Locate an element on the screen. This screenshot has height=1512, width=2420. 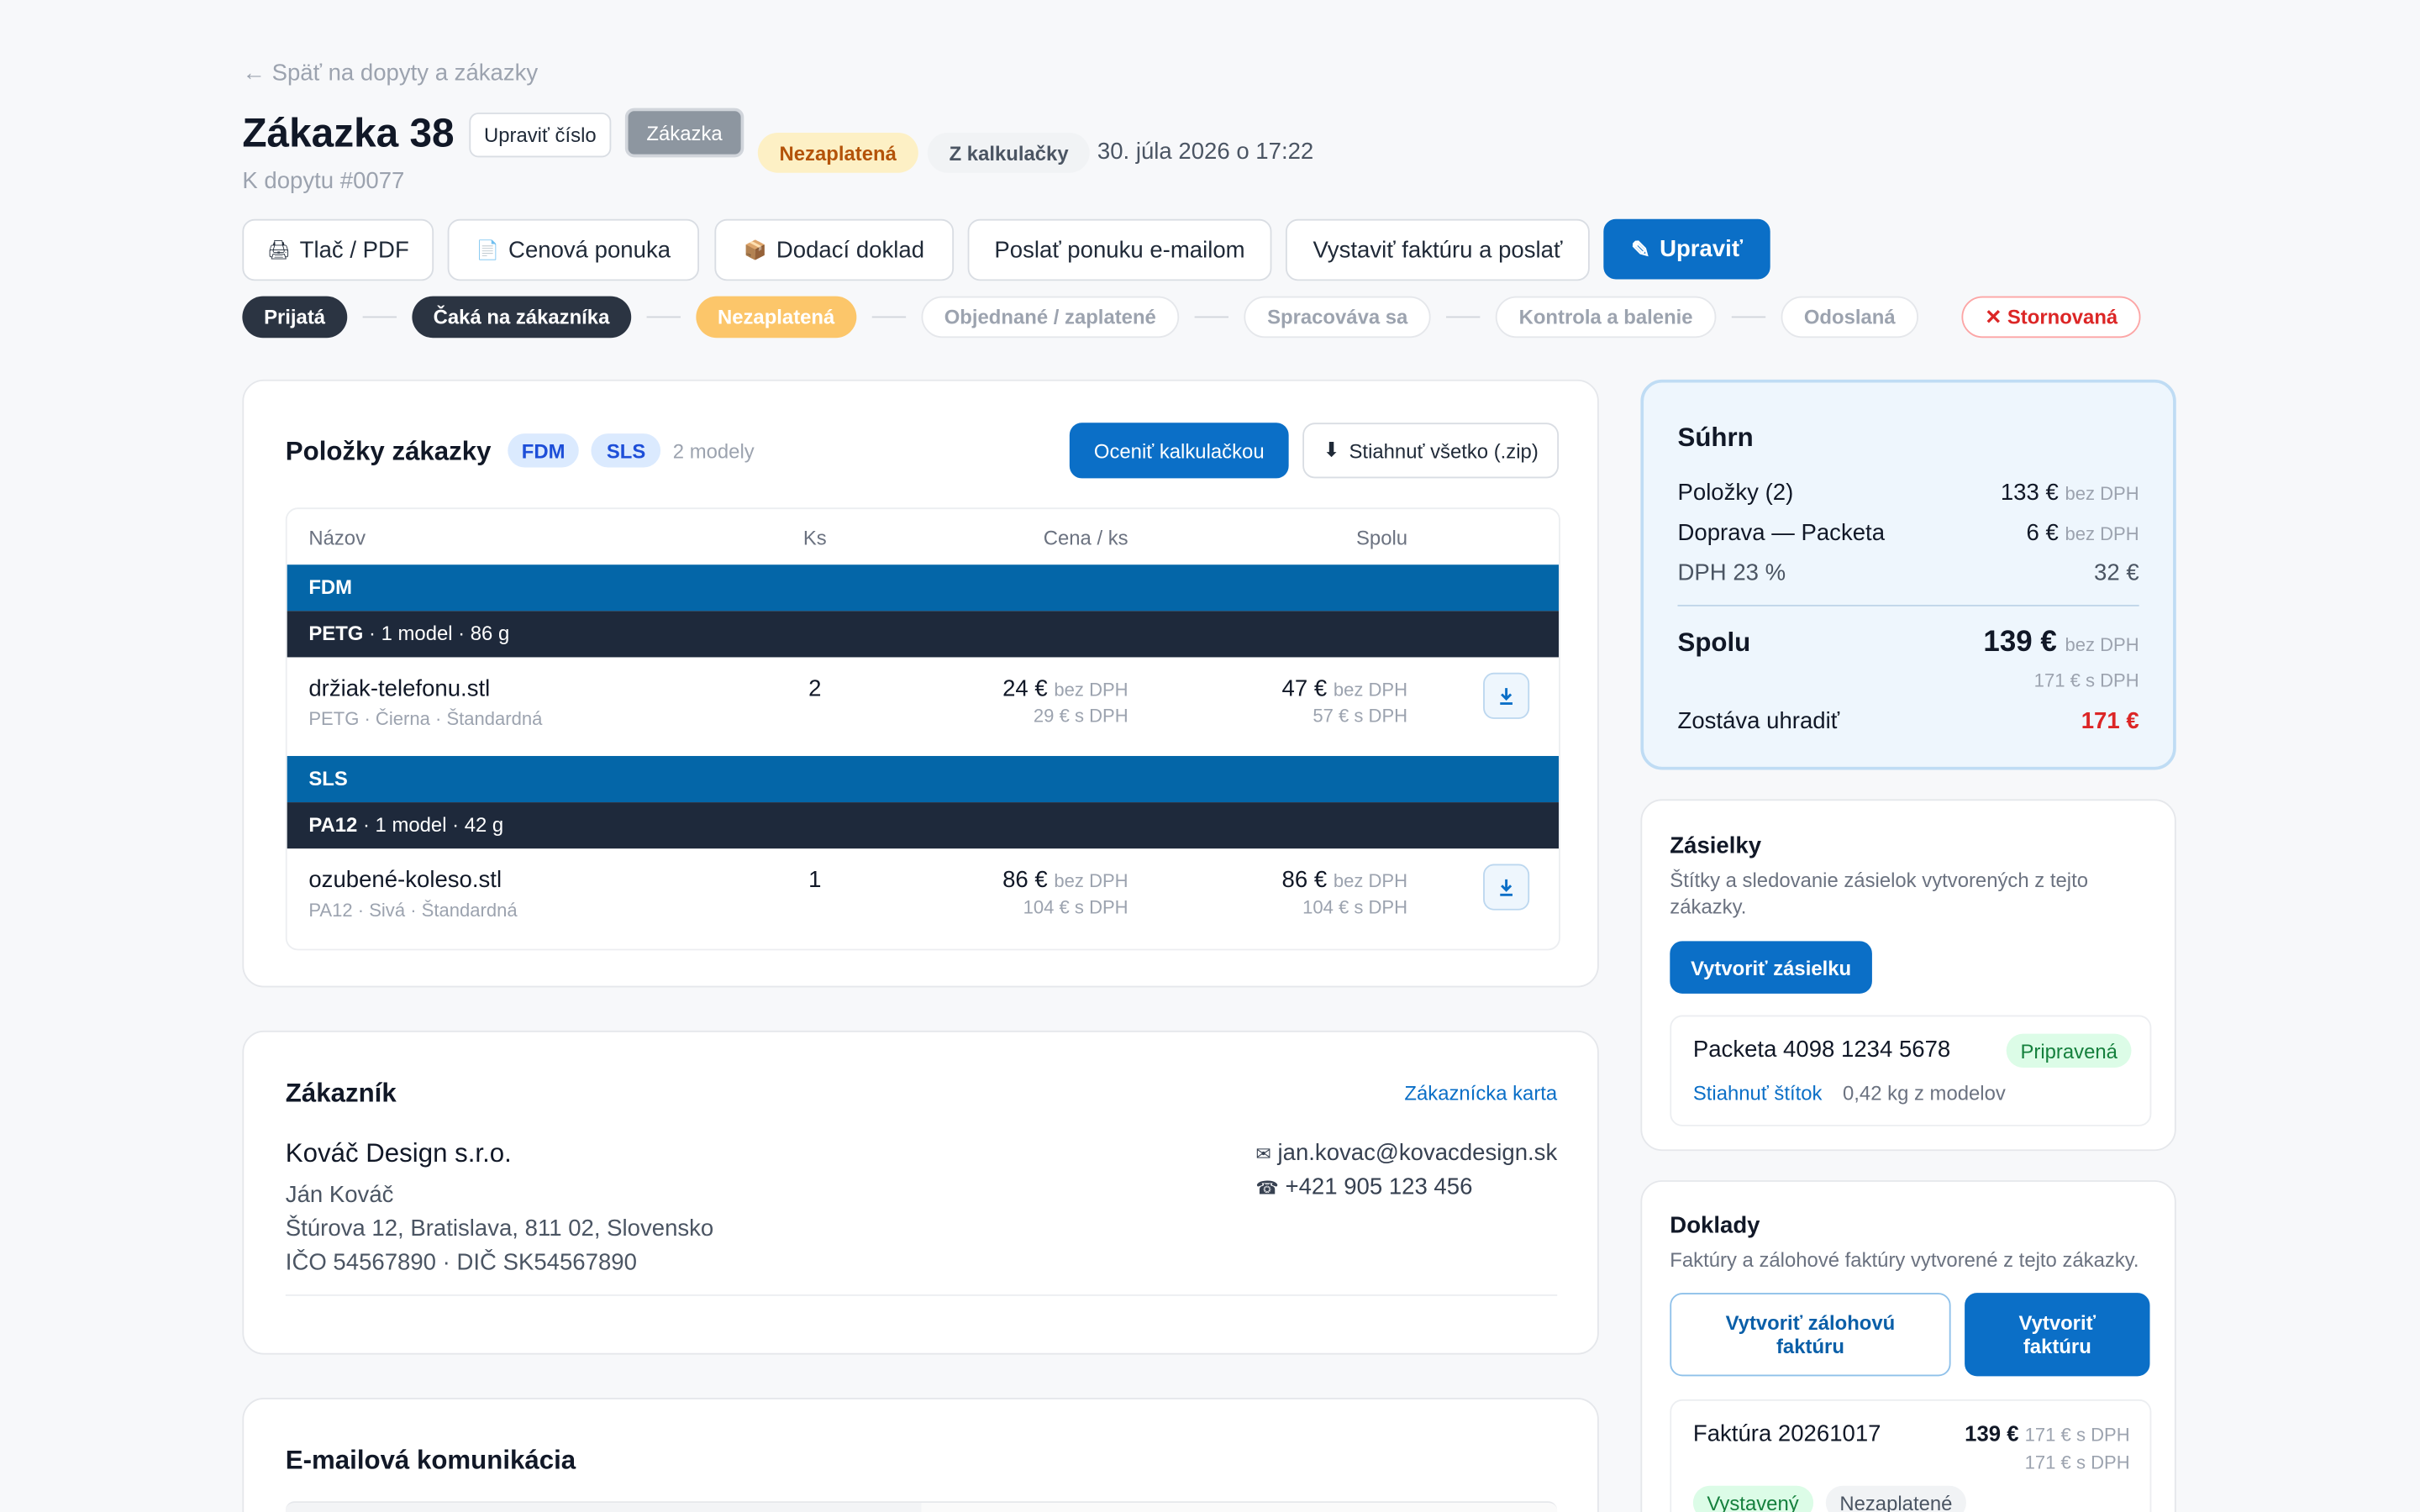
status-step: Prijatá is located at coordinates (294, 317).